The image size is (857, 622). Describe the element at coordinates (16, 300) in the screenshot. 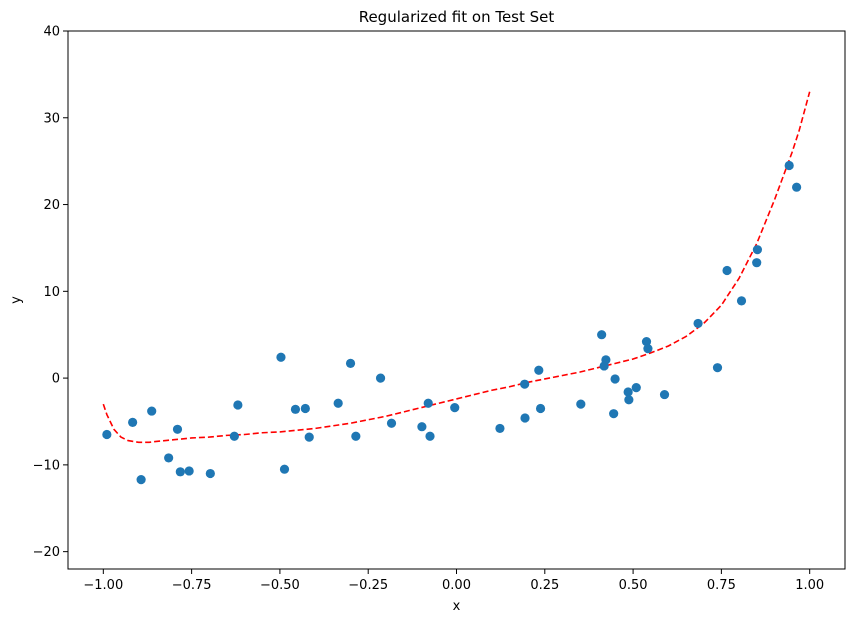

I see `y-axis-label: y` at that location.